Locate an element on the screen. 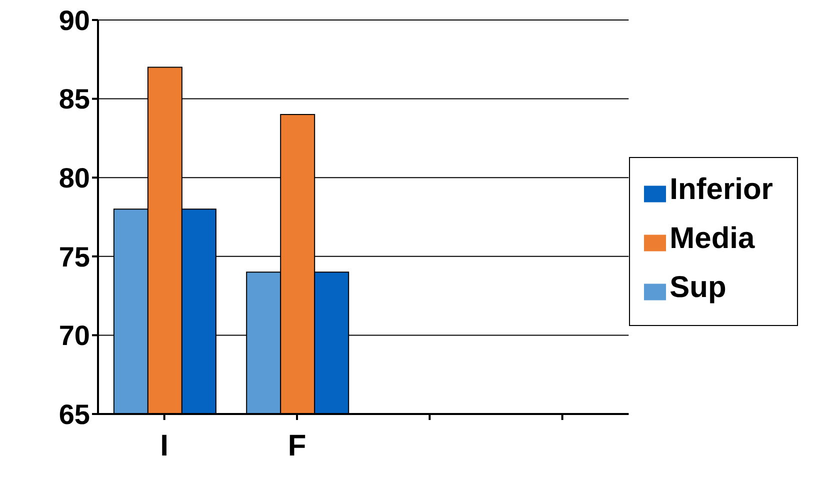  x-tick-label: I is located at coordinates (164, 445).